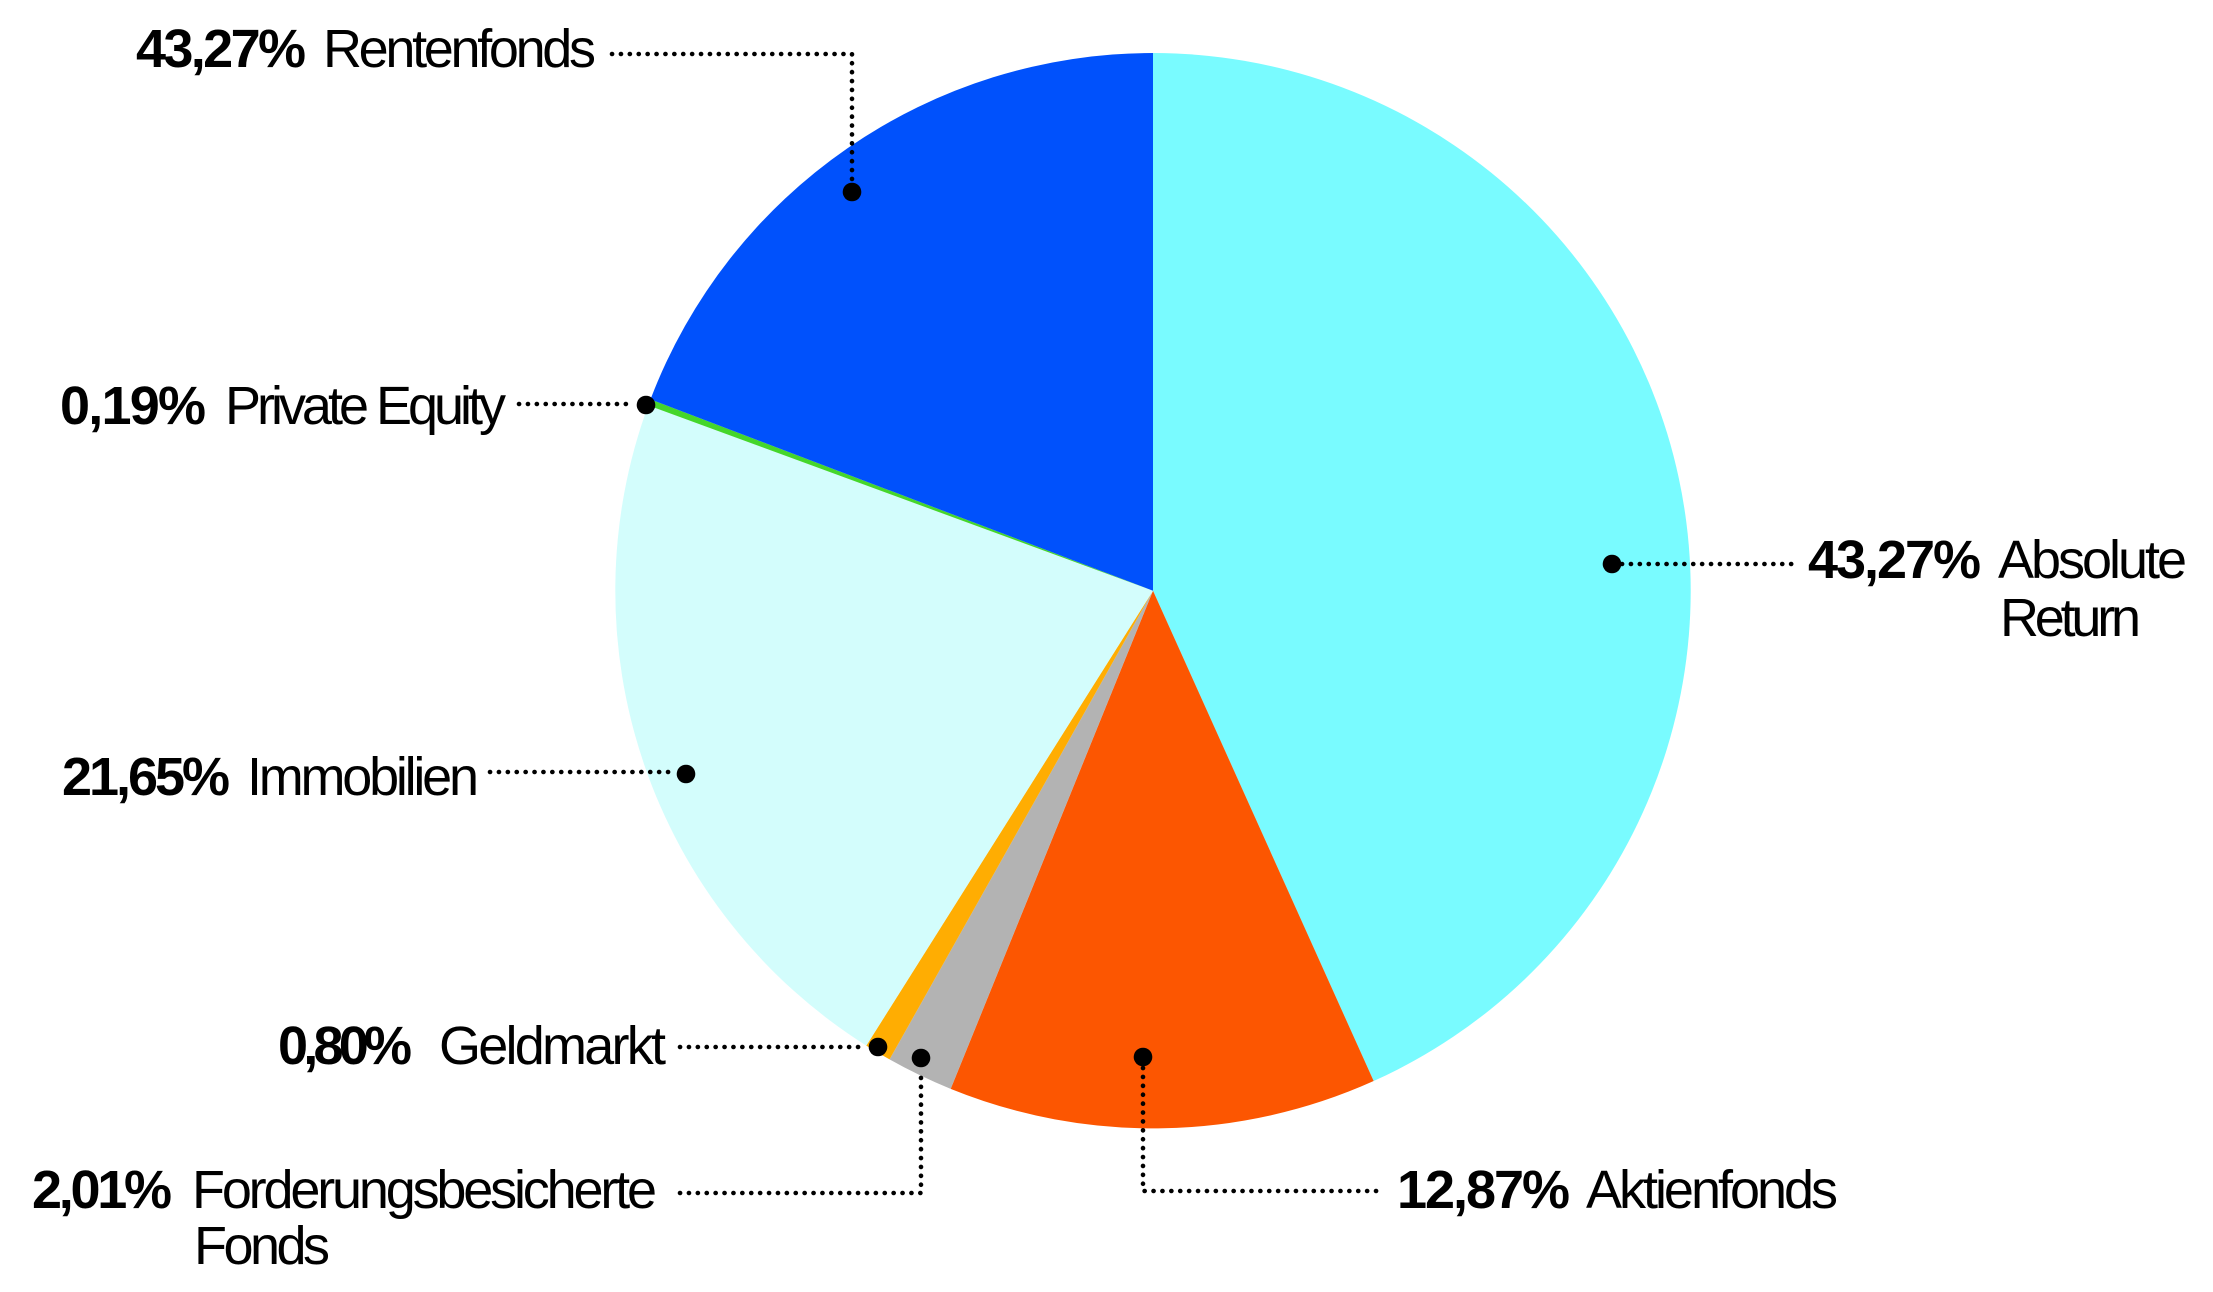  Describe the element at coordinates (365, 406) in the screenshot. I see `svg-text: Private Equity` at that location.